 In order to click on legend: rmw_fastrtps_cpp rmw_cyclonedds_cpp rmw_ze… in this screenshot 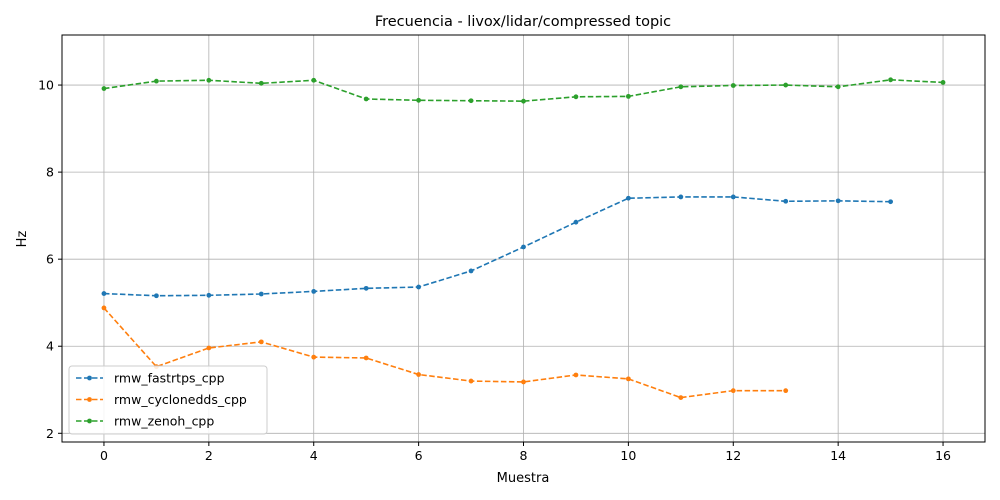, I will do `click(168, 400)`.